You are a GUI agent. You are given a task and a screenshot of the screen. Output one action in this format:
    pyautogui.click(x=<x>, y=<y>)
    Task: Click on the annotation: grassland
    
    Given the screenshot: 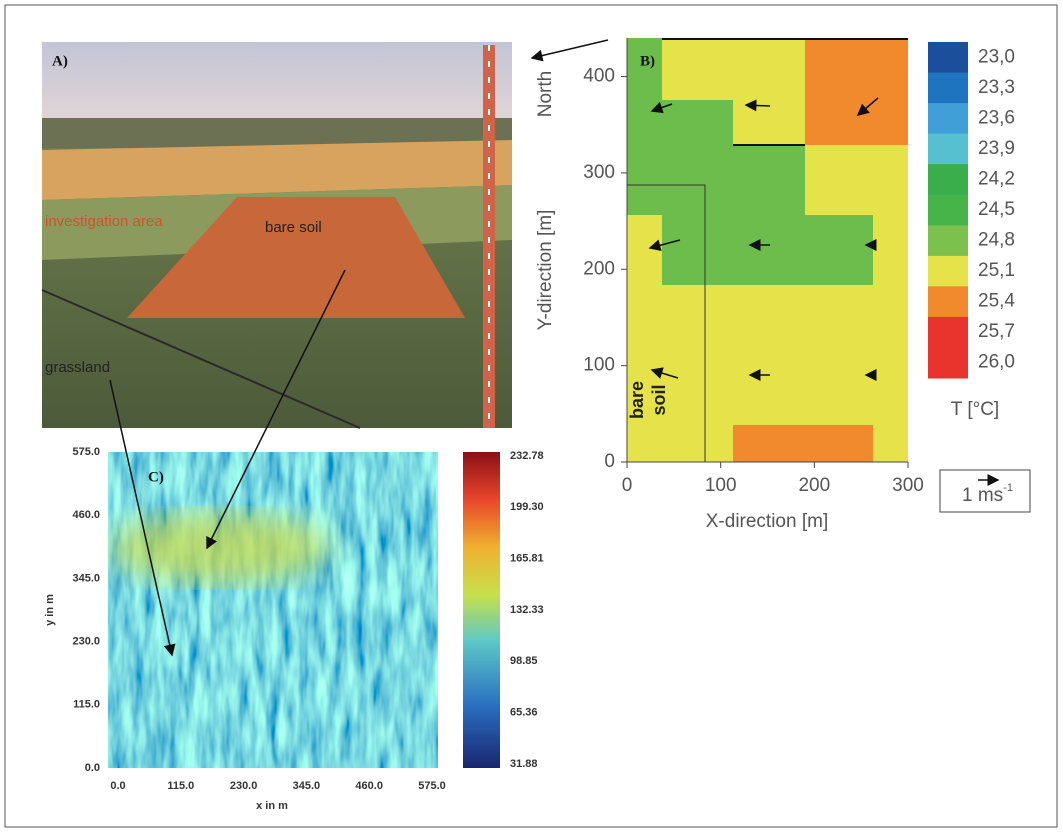 What is the action you would take?
    pyautogui.click(x=77, y=367)
    